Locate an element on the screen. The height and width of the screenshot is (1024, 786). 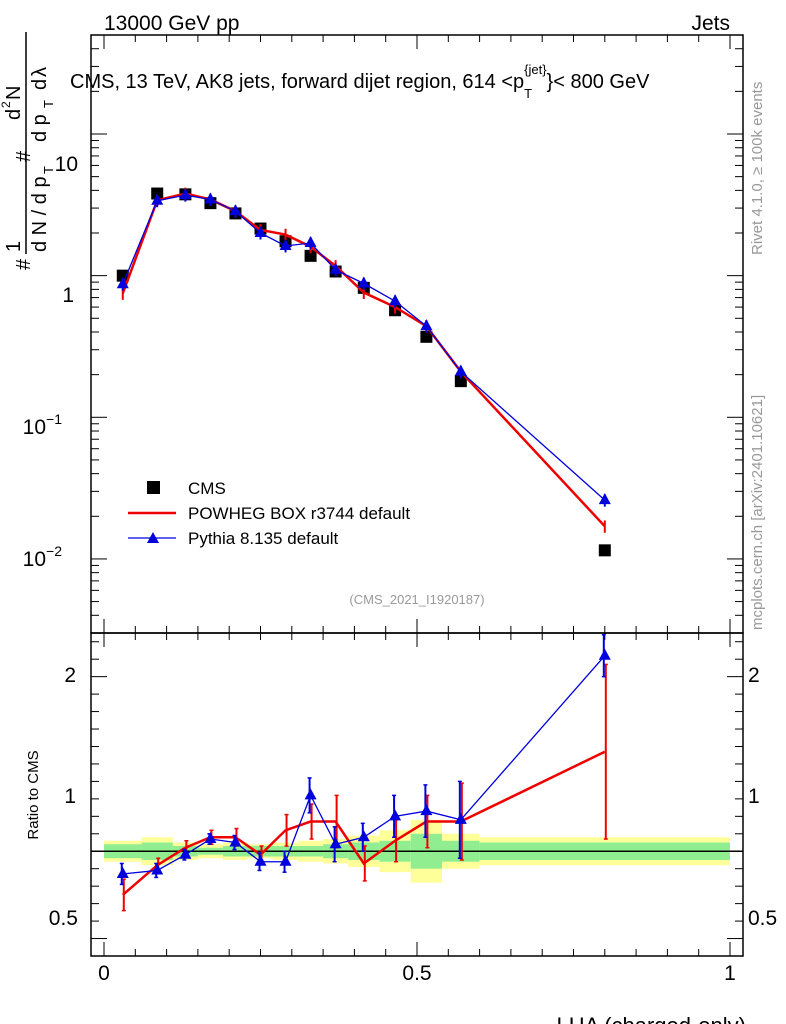
x-tick-label-0: 0 is located at coordinates (104, 973).